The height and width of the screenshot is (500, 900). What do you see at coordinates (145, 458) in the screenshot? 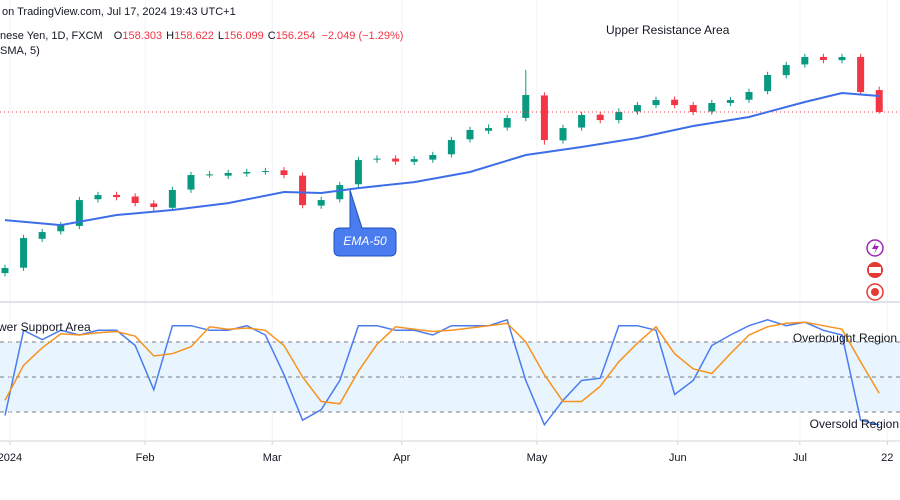
I see `x-tick-label: Feb` at bounding box center [145, 458].